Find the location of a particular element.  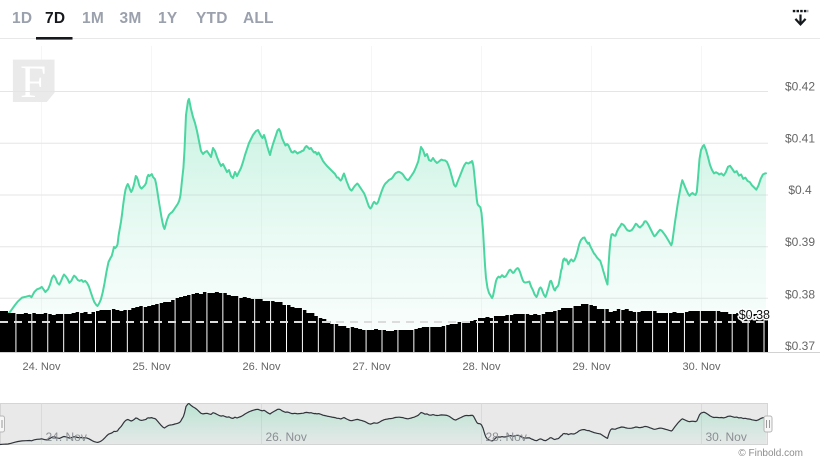

svg-text: 27. Nov is located at coordinates (372, 367).